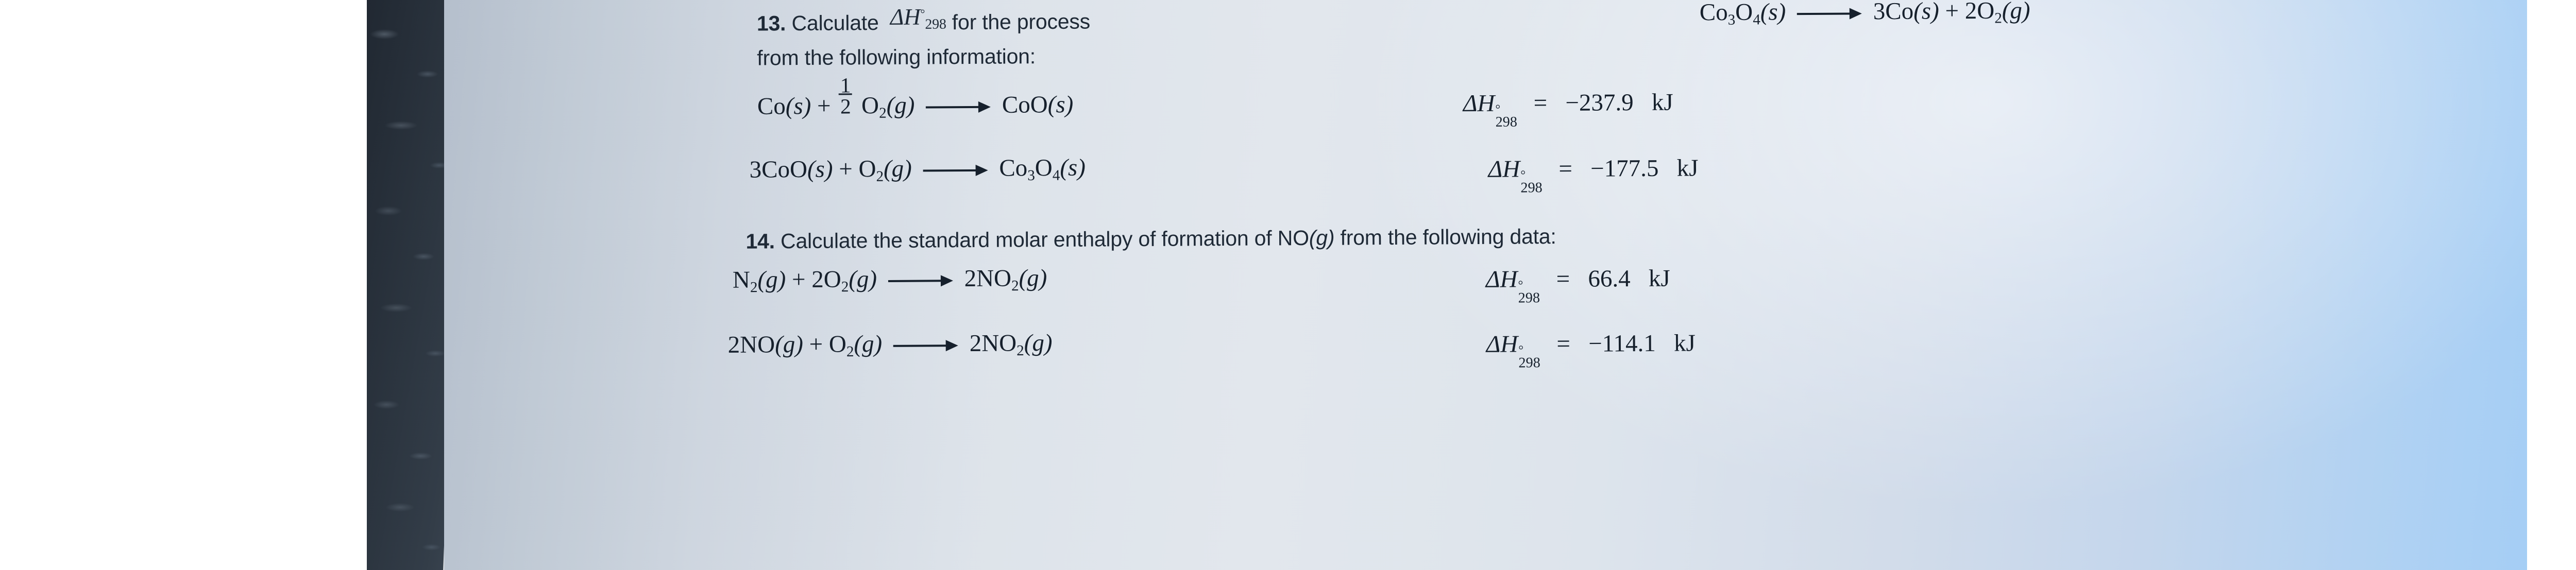  What do you see at coordinates (759, 281) in the screenshot?
I see `reactant-n2: N2(g)` at bounding box center [759, 281].